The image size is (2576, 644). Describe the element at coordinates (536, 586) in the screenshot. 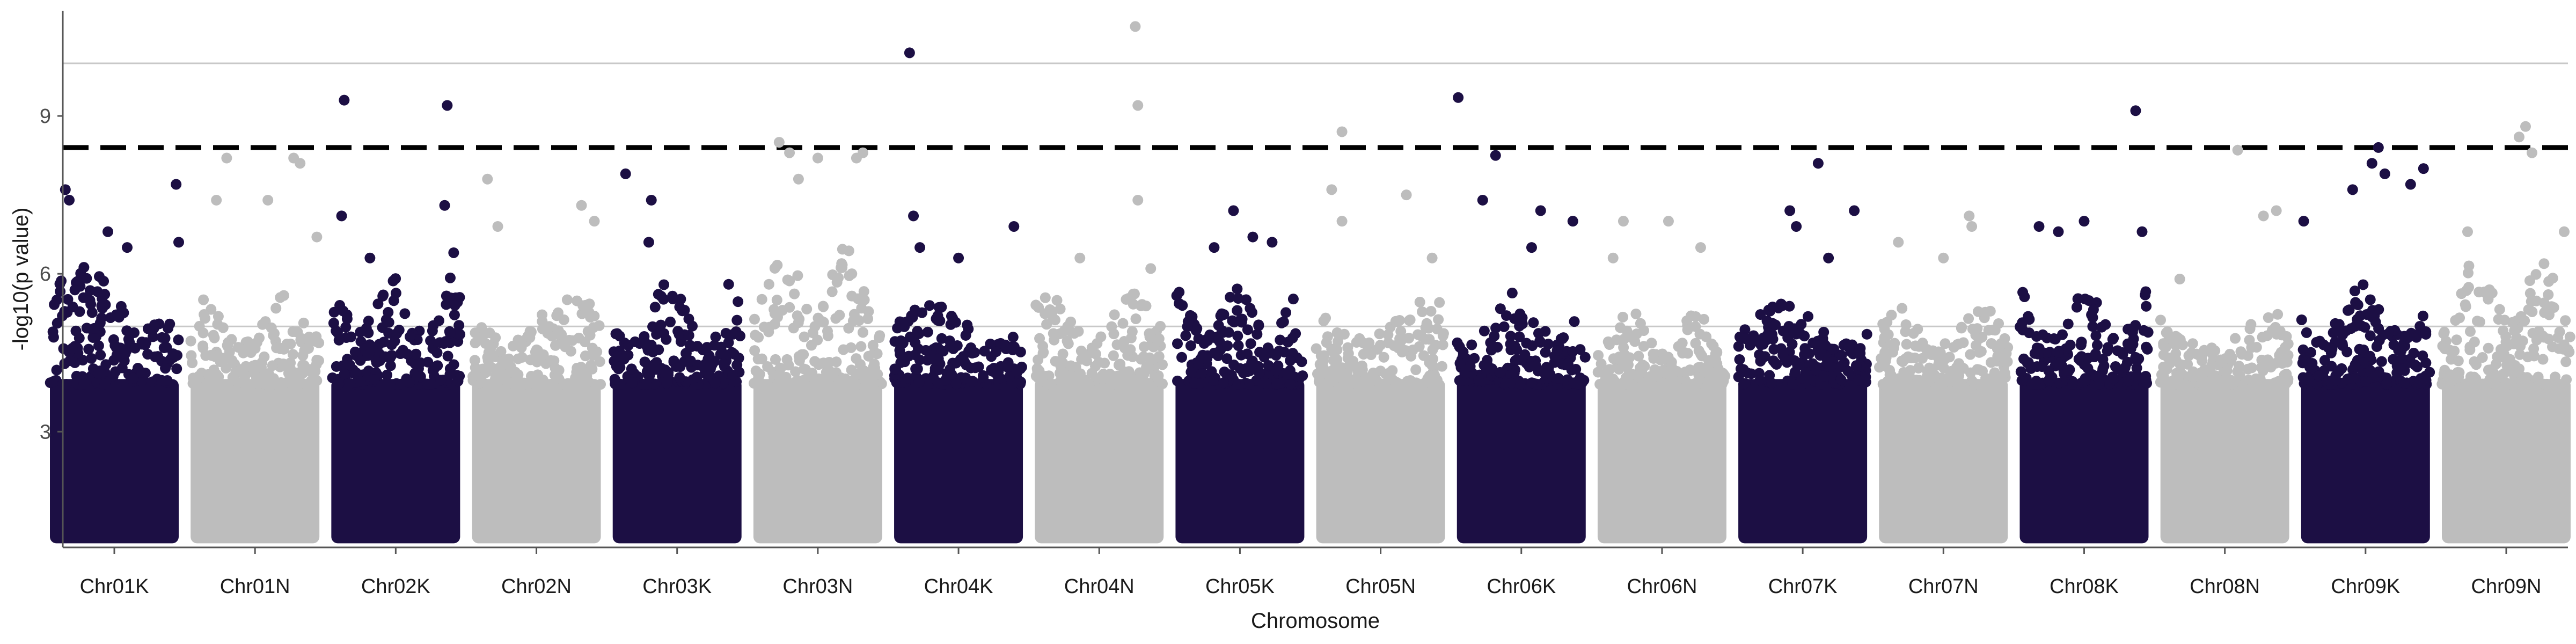

I see `x-tick-label: Chr02N` at that location.